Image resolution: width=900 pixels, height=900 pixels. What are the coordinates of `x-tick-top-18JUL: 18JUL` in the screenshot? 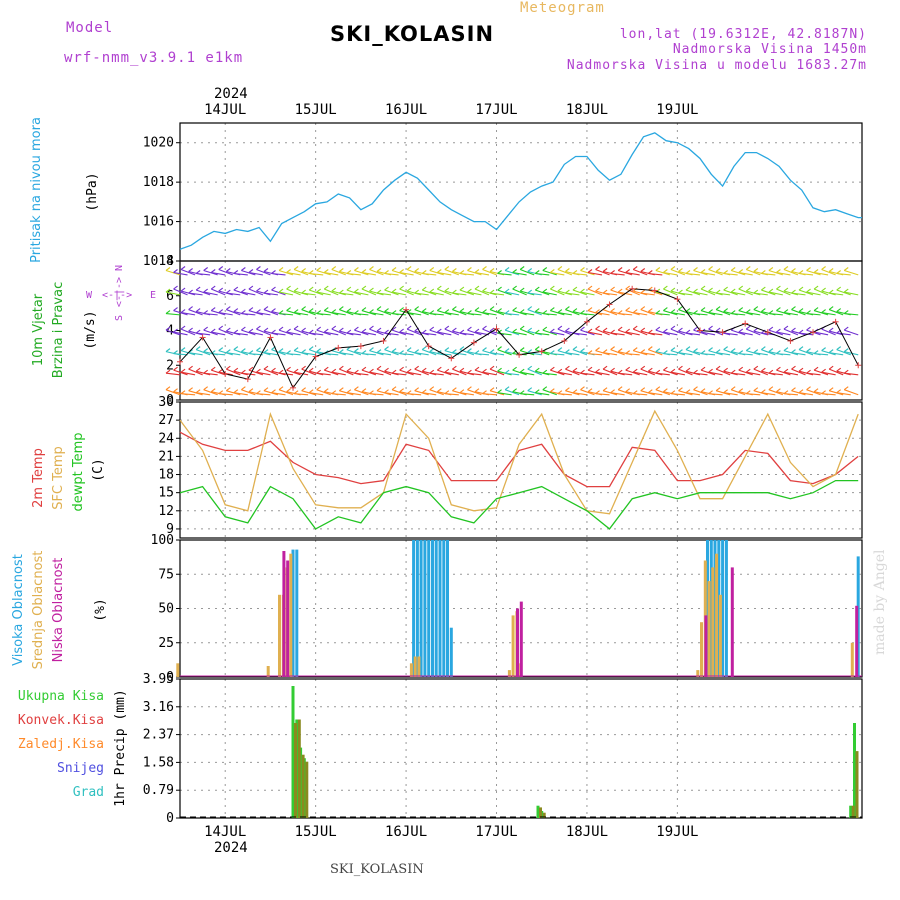 It's located at (587, 110).